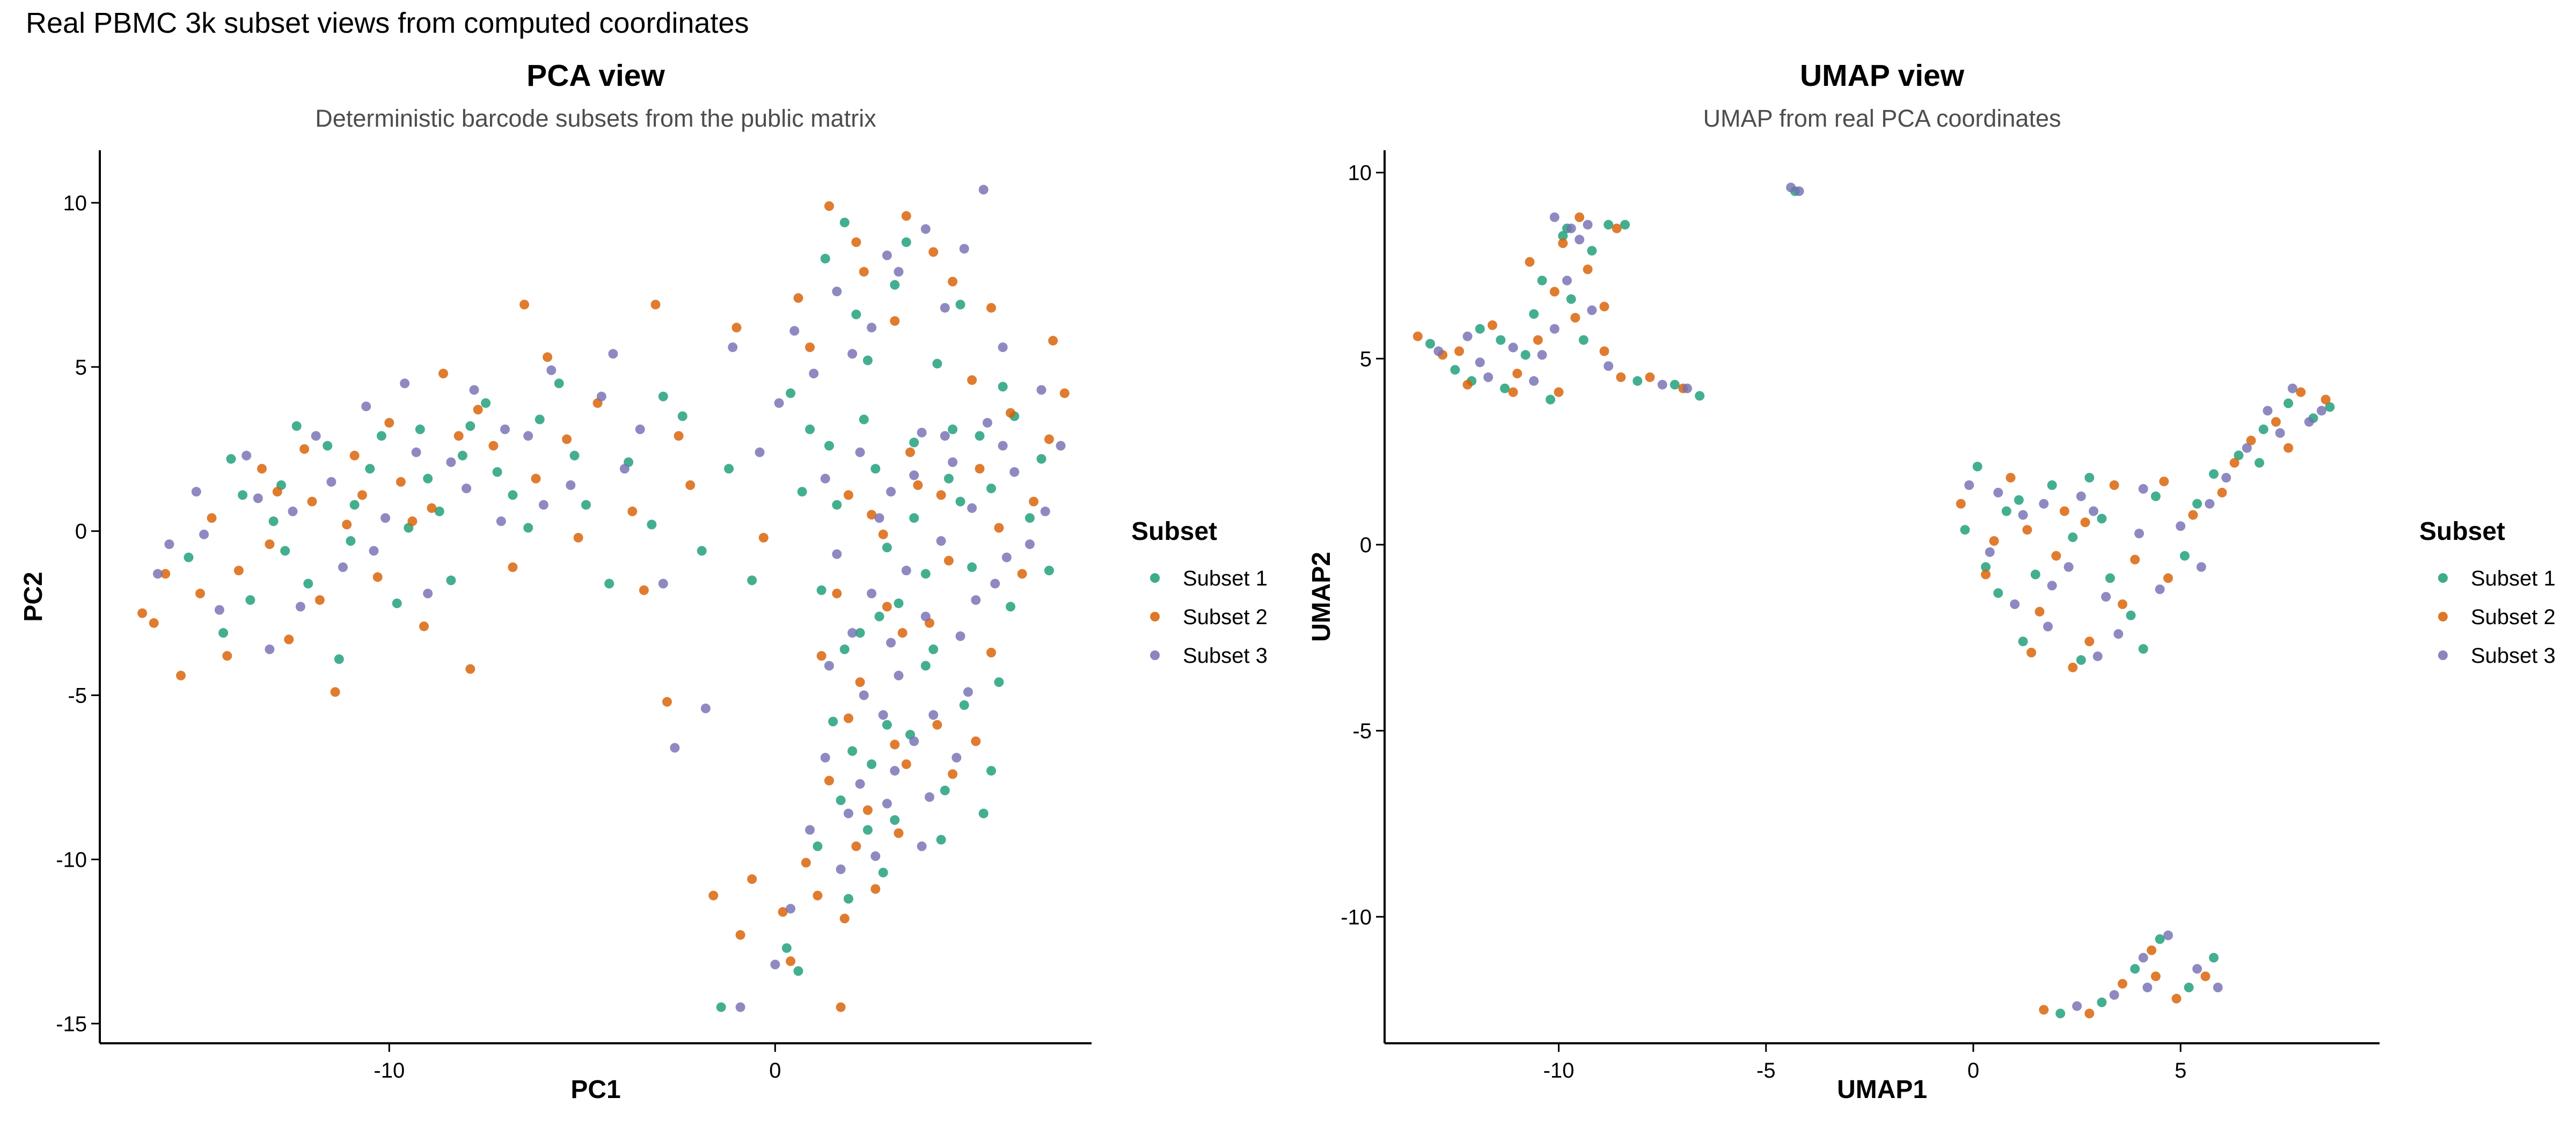 The image size is (2576, 1127). I want to click on panel-title: UMAP view, so click(1882, 75).